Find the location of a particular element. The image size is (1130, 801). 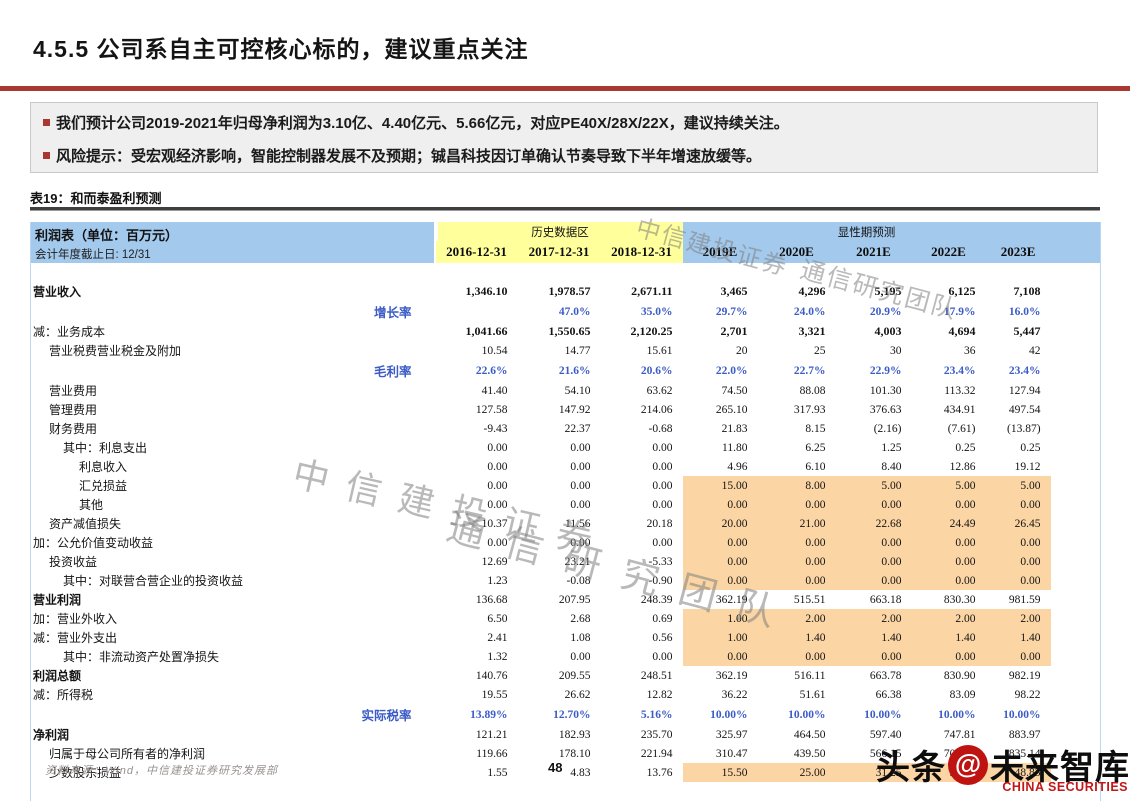

cell-value: 747.81 is located at coordinates (959, 734).